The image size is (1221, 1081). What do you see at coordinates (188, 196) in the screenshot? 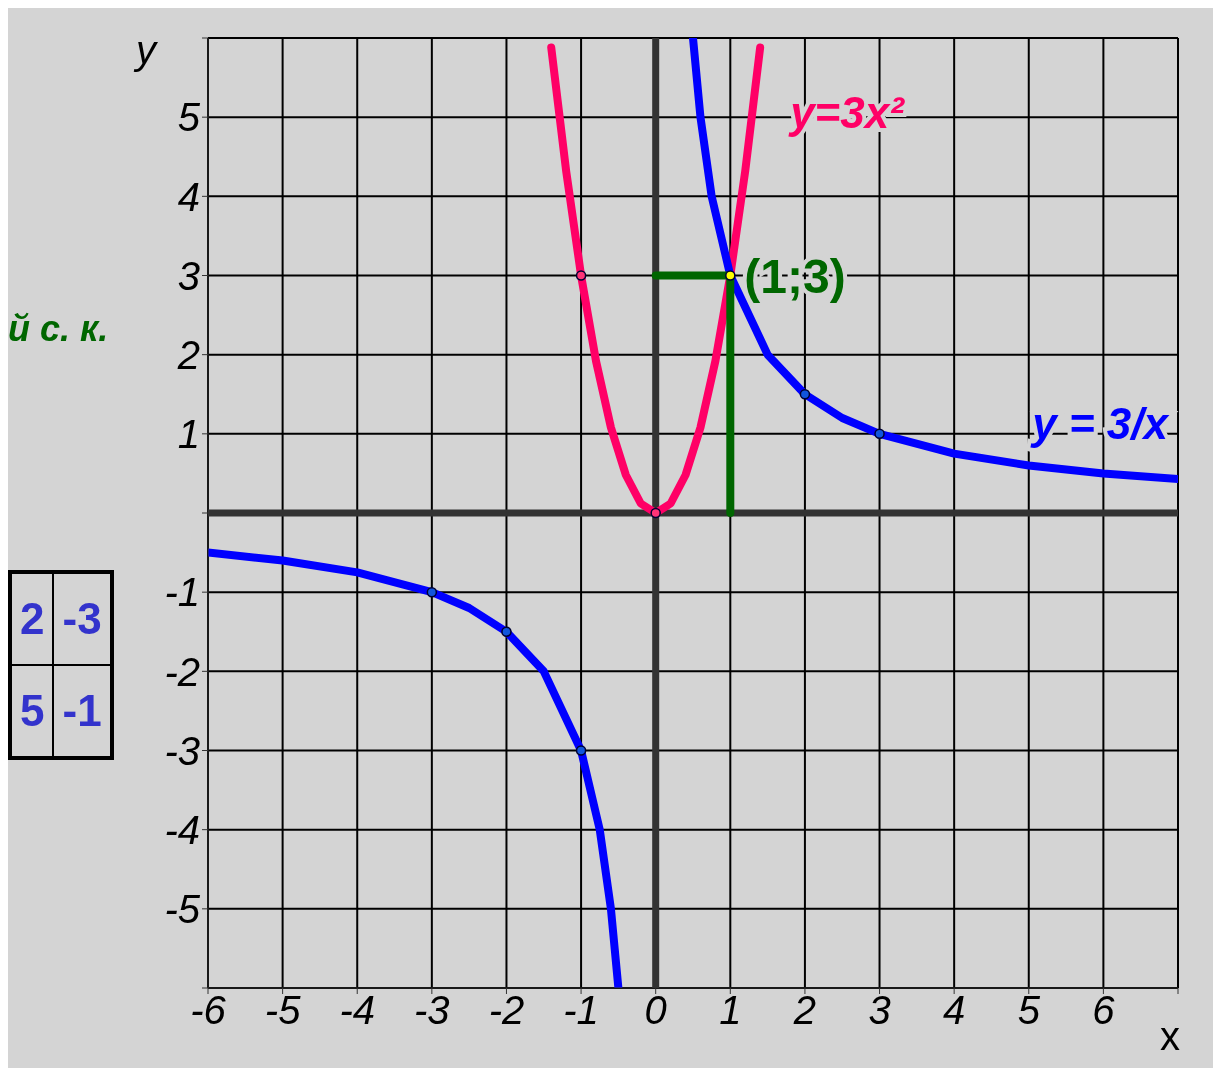
I see `y-tick-label: 4` at bounding box center [188, 196].